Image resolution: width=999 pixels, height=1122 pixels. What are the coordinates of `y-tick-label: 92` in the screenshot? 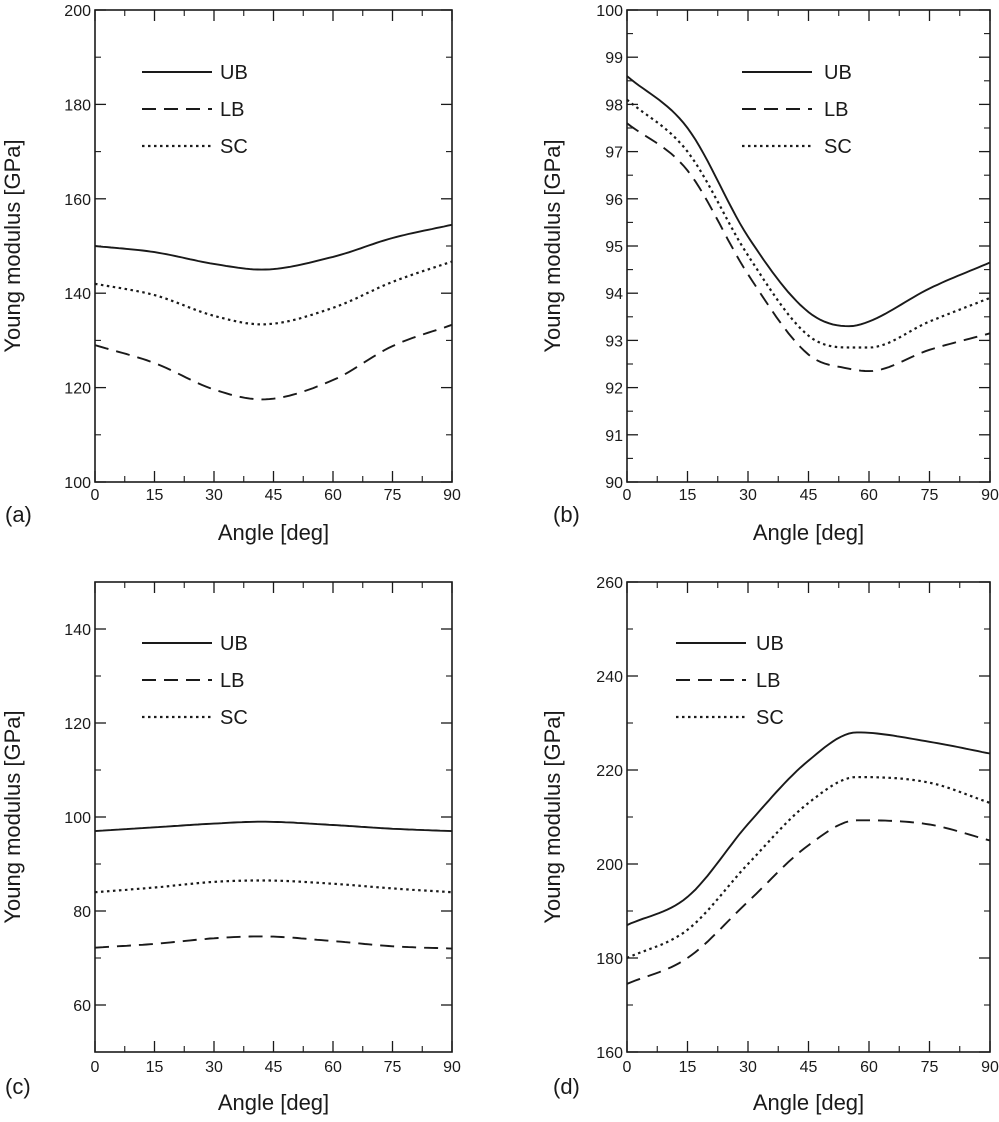 It's located at (614, 389).